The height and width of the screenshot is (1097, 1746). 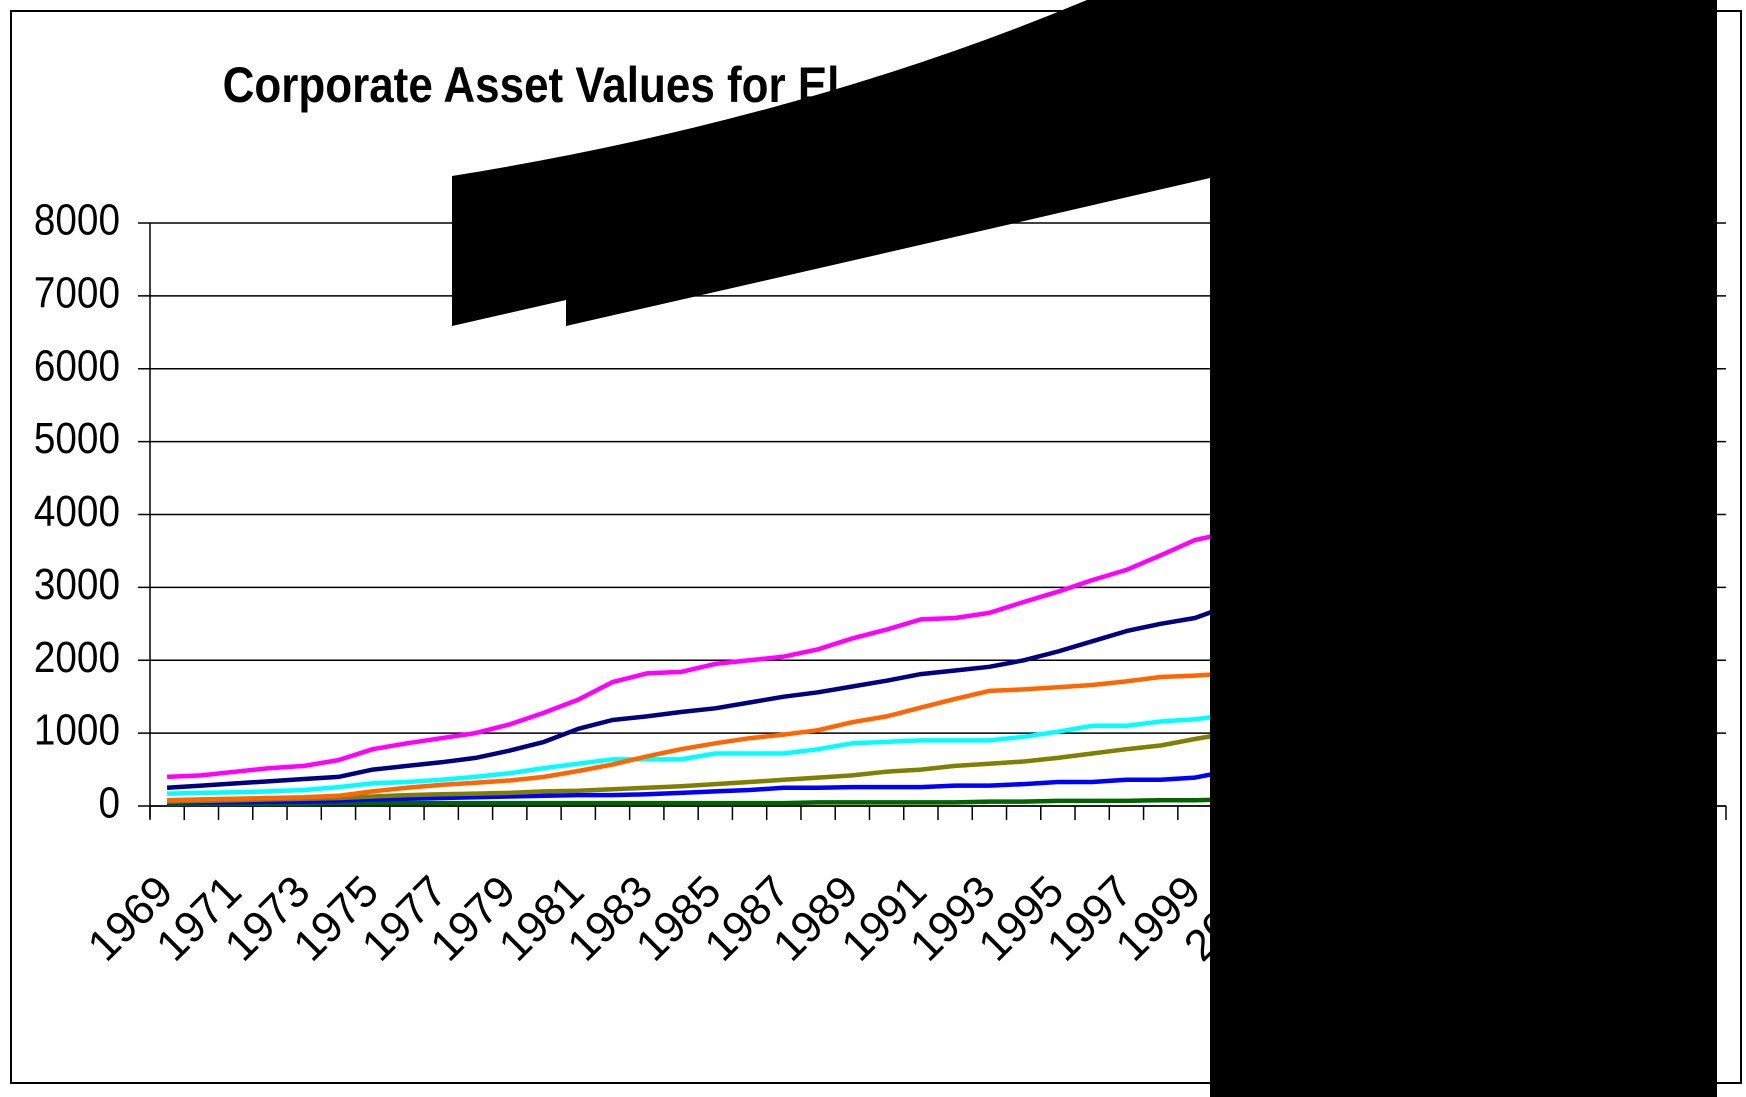 What do you see at coordinates (531, 85) in the screenshot?
I see `chart-title: Corporate Asset Values for El` at bounding box center [531, 85].